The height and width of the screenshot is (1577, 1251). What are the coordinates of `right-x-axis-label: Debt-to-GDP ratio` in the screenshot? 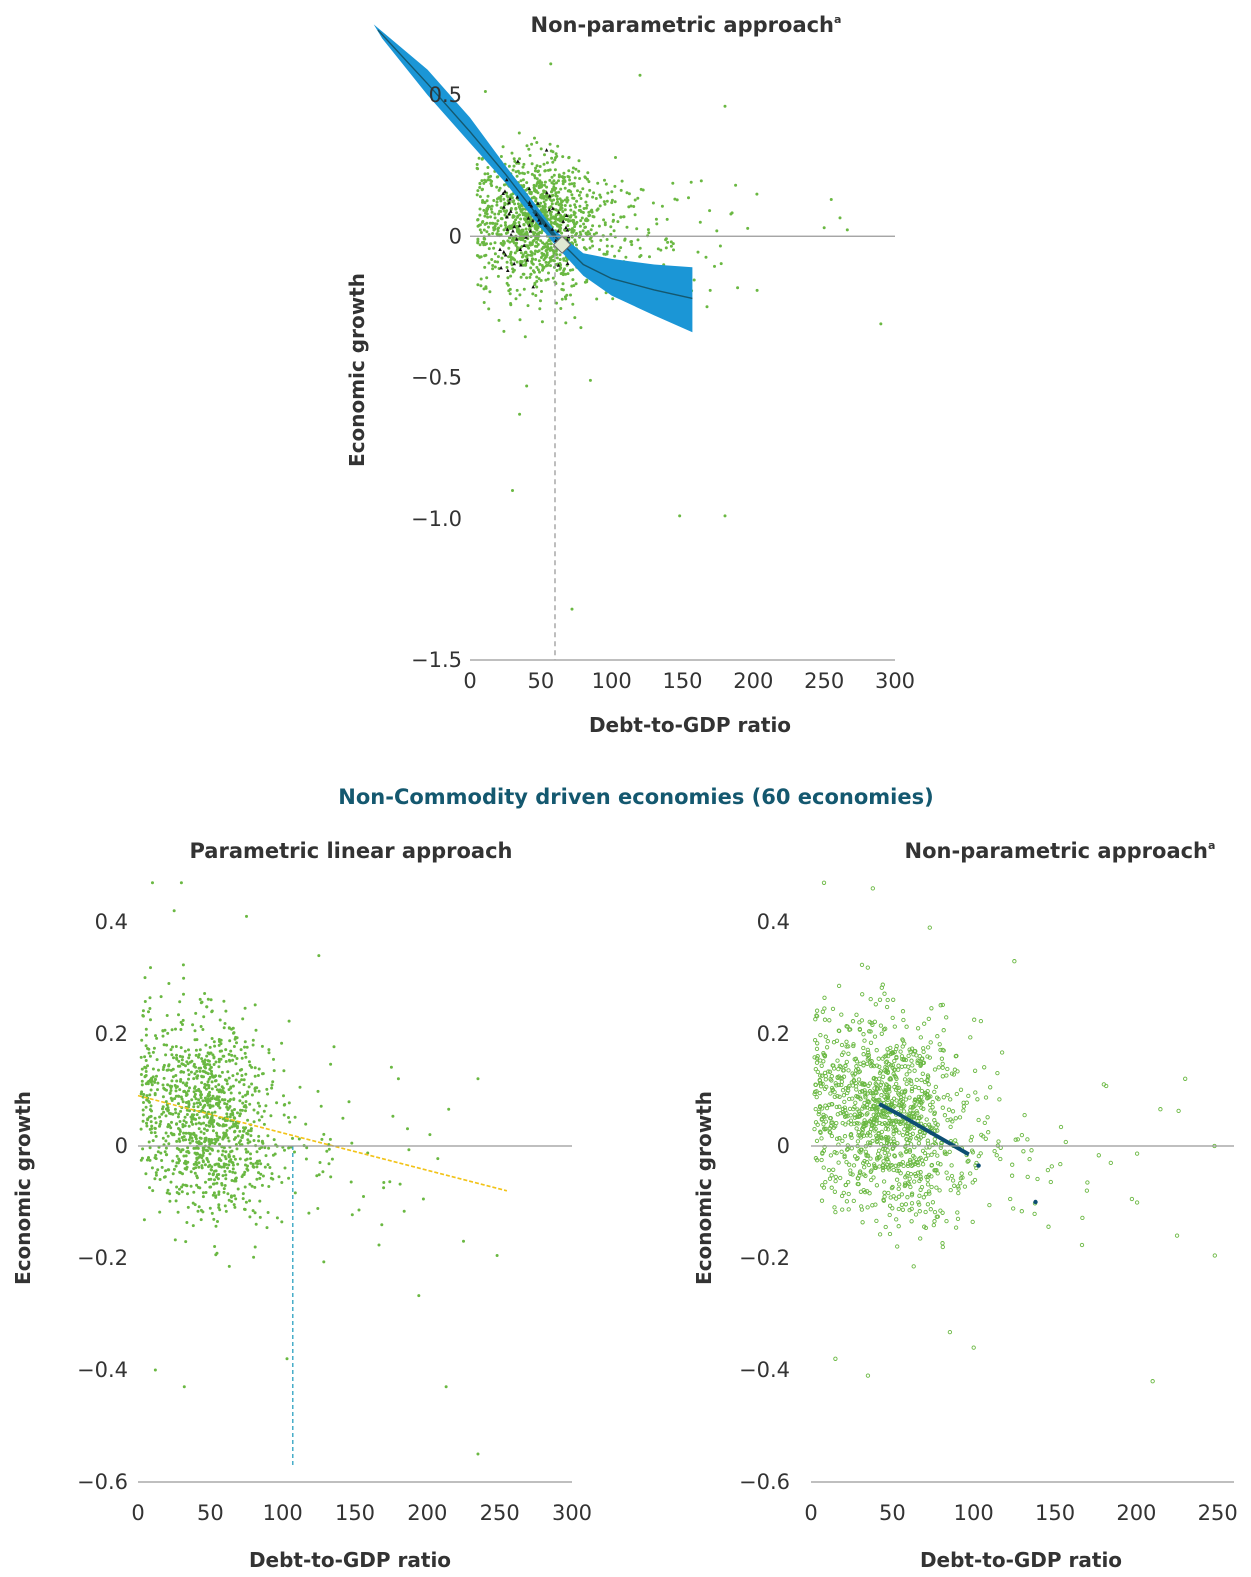 It's located at (1021, 1560).